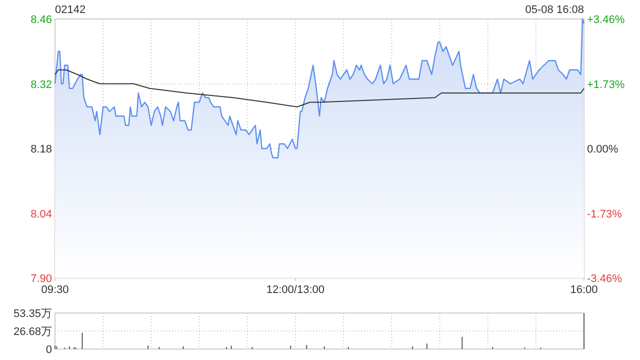 This screenshot has height=360, width=640. What do you see at coordinates (584, 290) in the screenshot?
I see `x-tick-label: 16:00` at bounding box center [584, 290].